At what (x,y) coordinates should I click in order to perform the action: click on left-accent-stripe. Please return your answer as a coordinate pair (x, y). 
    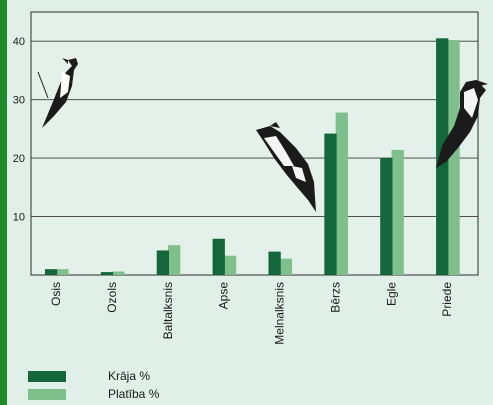
    Looking at the image, I should click on (3, 202).